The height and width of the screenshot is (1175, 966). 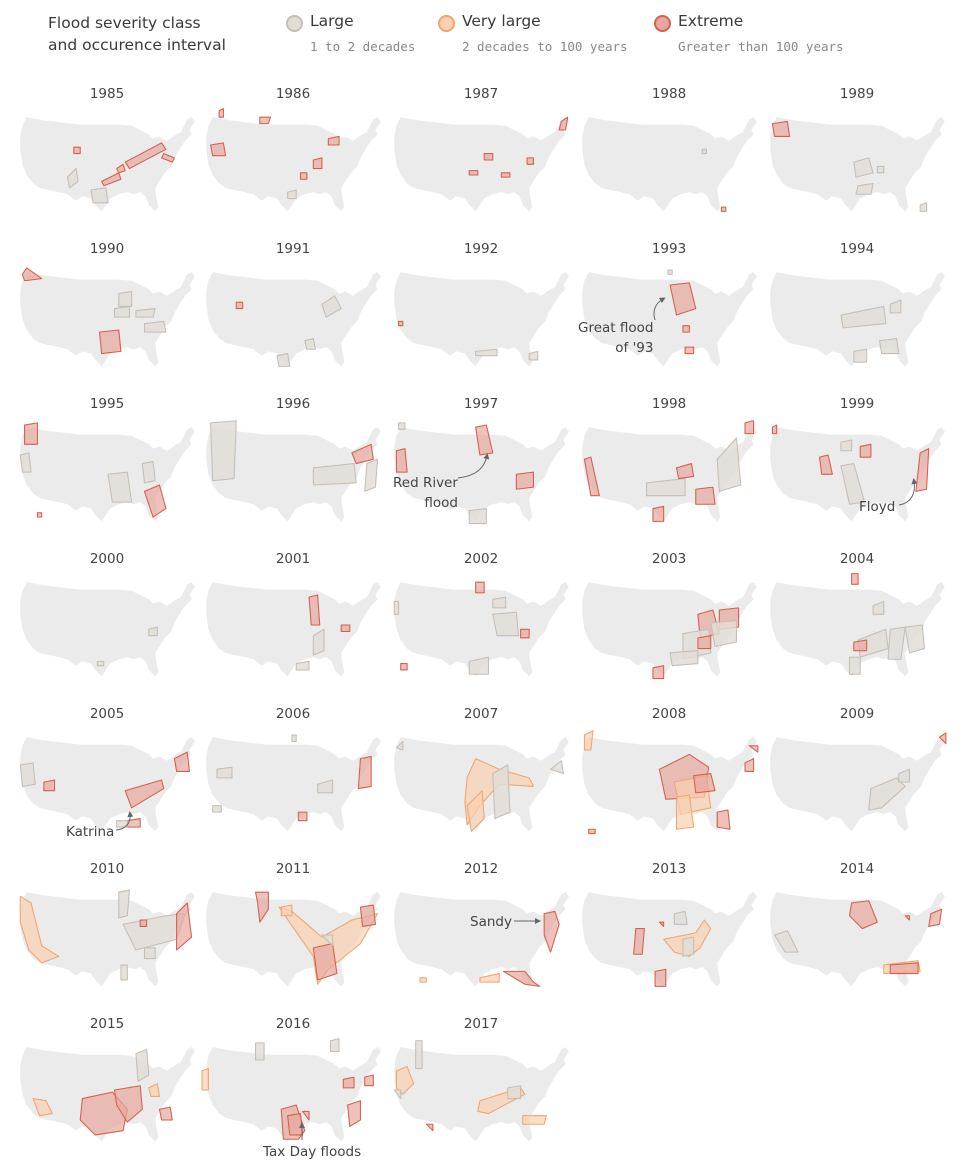 What do you see at coordinates (107, 94) in the screenshot?
I see `map-year-label: 1985` at bounding box center [107, 94].